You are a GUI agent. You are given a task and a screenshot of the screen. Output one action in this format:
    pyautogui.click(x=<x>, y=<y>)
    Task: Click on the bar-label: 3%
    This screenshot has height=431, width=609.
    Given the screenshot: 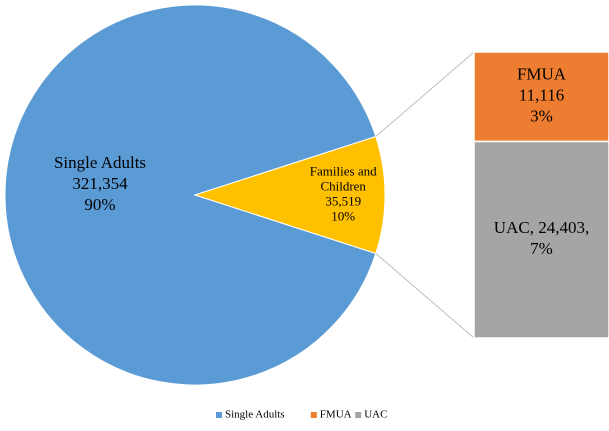 What is the action you would take?
    pyautogui.click(x=541, y=116)
    